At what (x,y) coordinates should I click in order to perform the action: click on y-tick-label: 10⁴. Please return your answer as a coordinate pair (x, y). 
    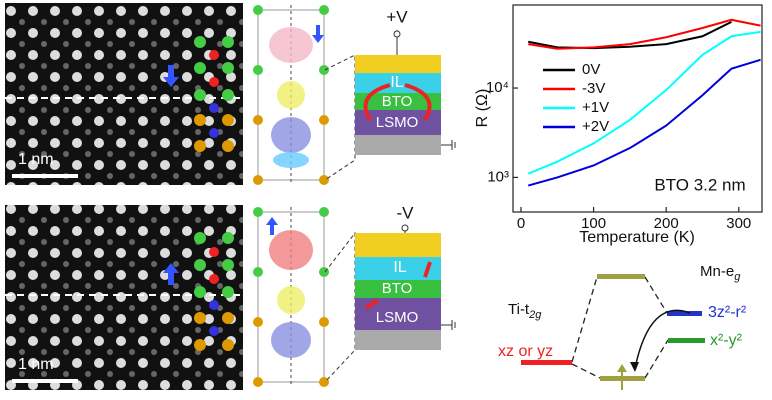
    Looking at the image, I should click on (497, 87).